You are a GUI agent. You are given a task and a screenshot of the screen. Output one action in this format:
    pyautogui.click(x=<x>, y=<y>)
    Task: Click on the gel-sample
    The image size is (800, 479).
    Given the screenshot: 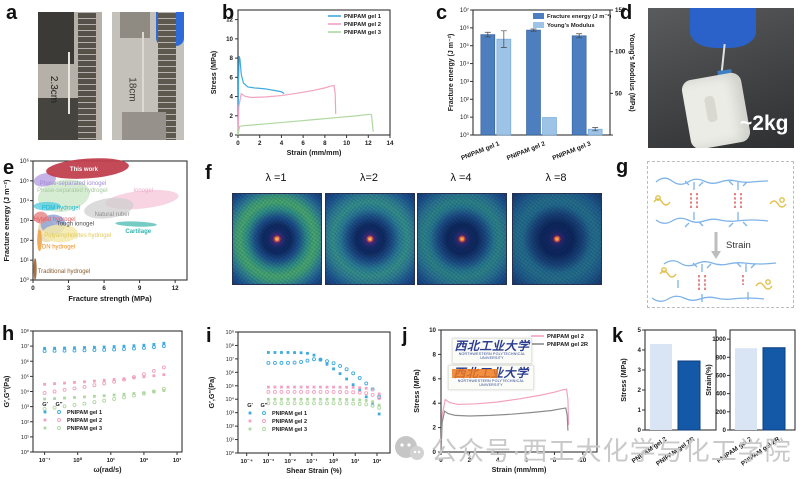 What is the action you would take?
    pyautogui.click(x=69, y=83)
    